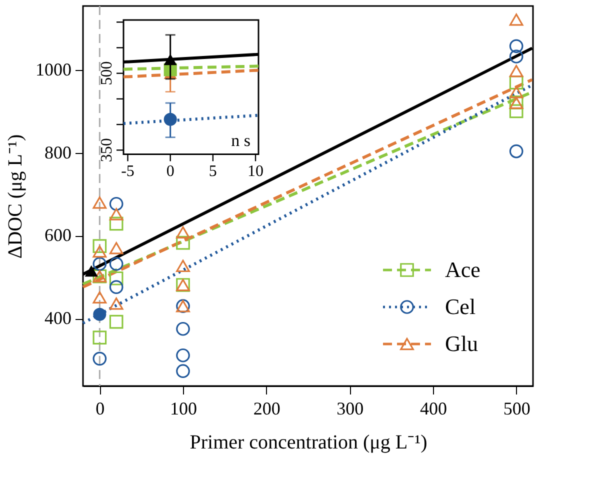 The width and height of the screenshot is (600, 489). What do you see at coordinates (183, 408) in the screenshot?
I see `x-tick-label: 100` at bounding box center [183, 408].